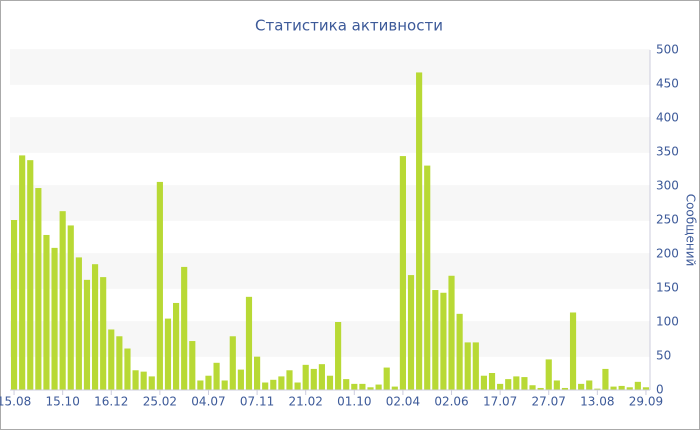 The width and height of the screenshot is (700, 430). What do you see at coordinates (667, 186) in the screenshot?
I see `y-tick-label: 300` at bounding box center [667, 186].